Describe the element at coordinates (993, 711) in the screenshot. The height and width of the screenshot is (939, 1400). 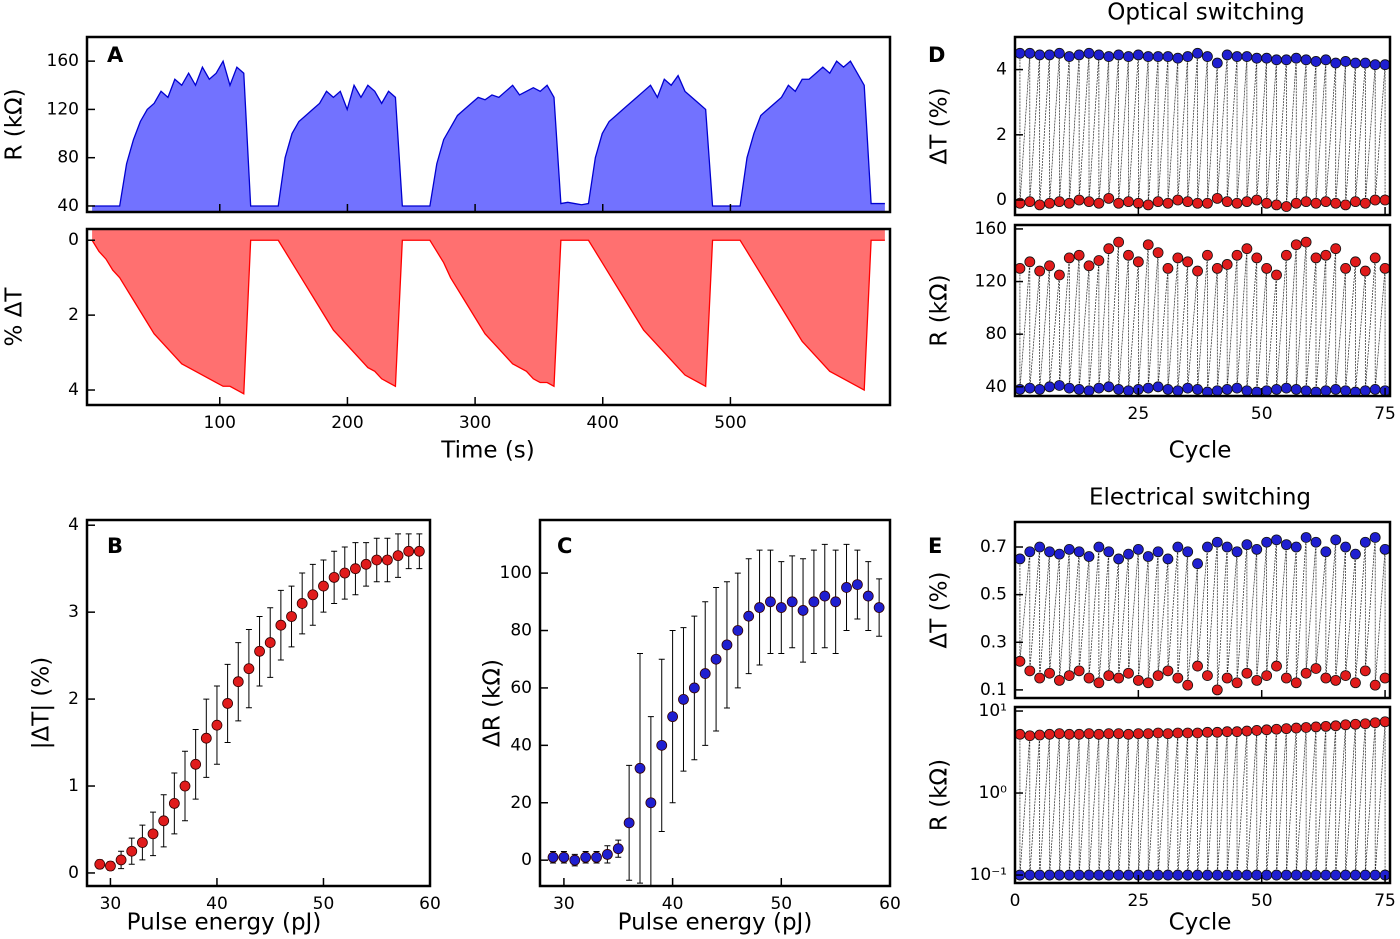
I see `y-tick-label: 10¹` at that location.